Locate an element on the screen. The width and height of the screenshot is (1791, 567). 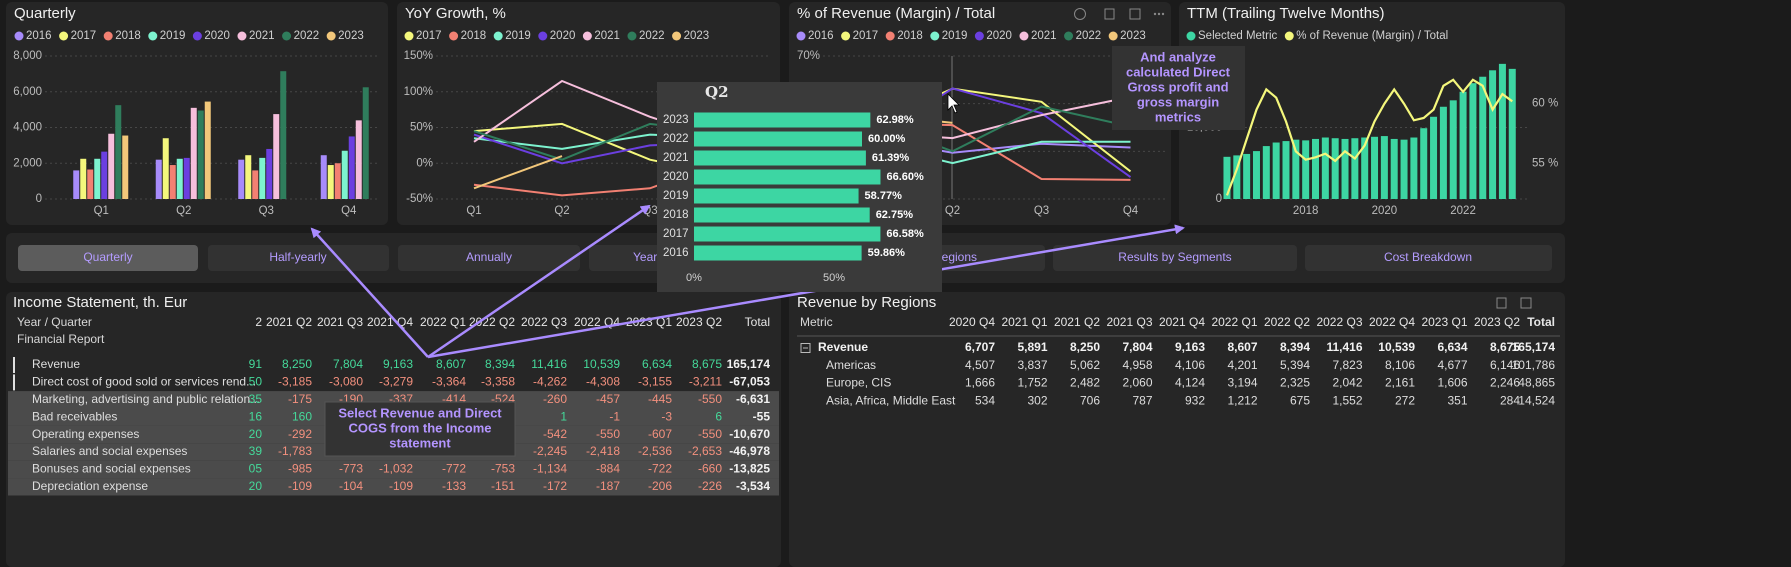
tab-label: Cost Breakdown is located at coordinates (1428, 257).